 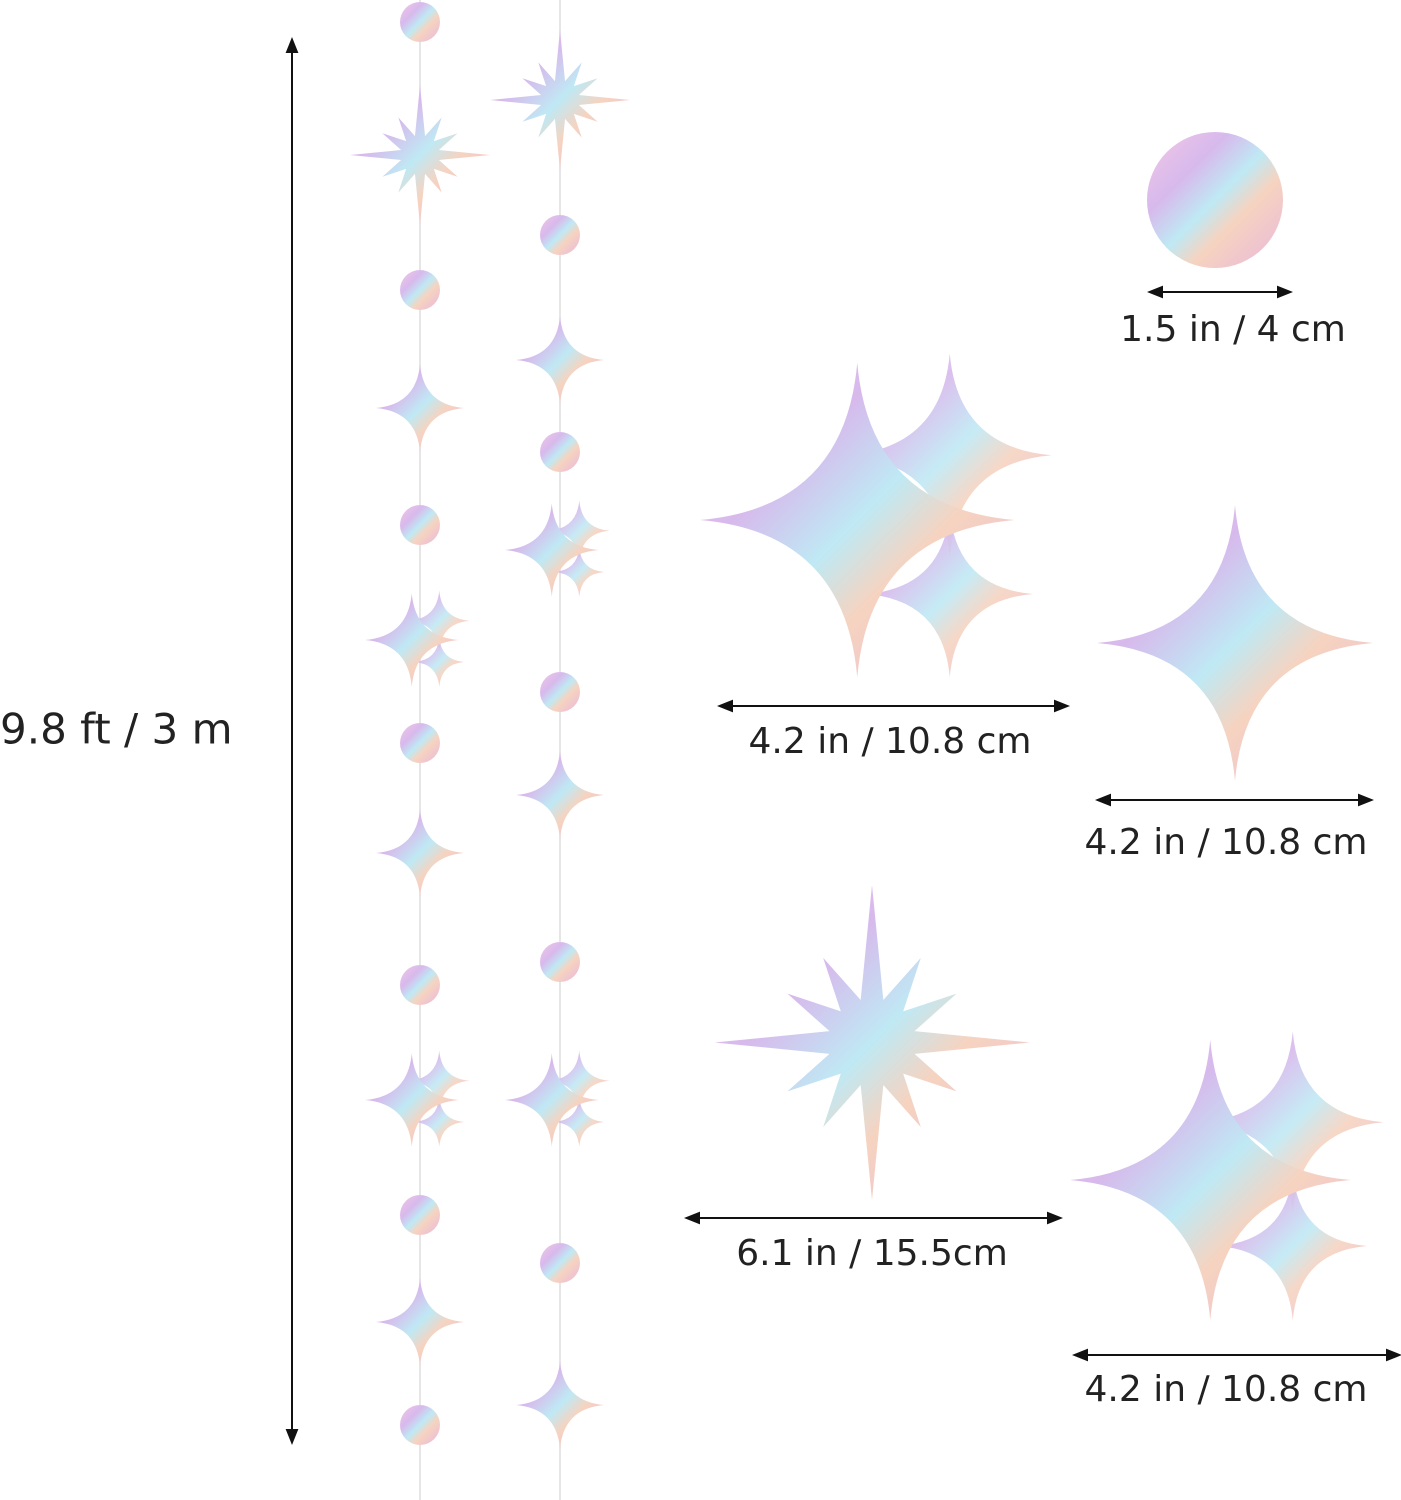 What do you see at coordinates (1233, 329) in the screenshot?
I see `size-label: 1.5 in / 4 cm` at bounding box center [1233, 329].